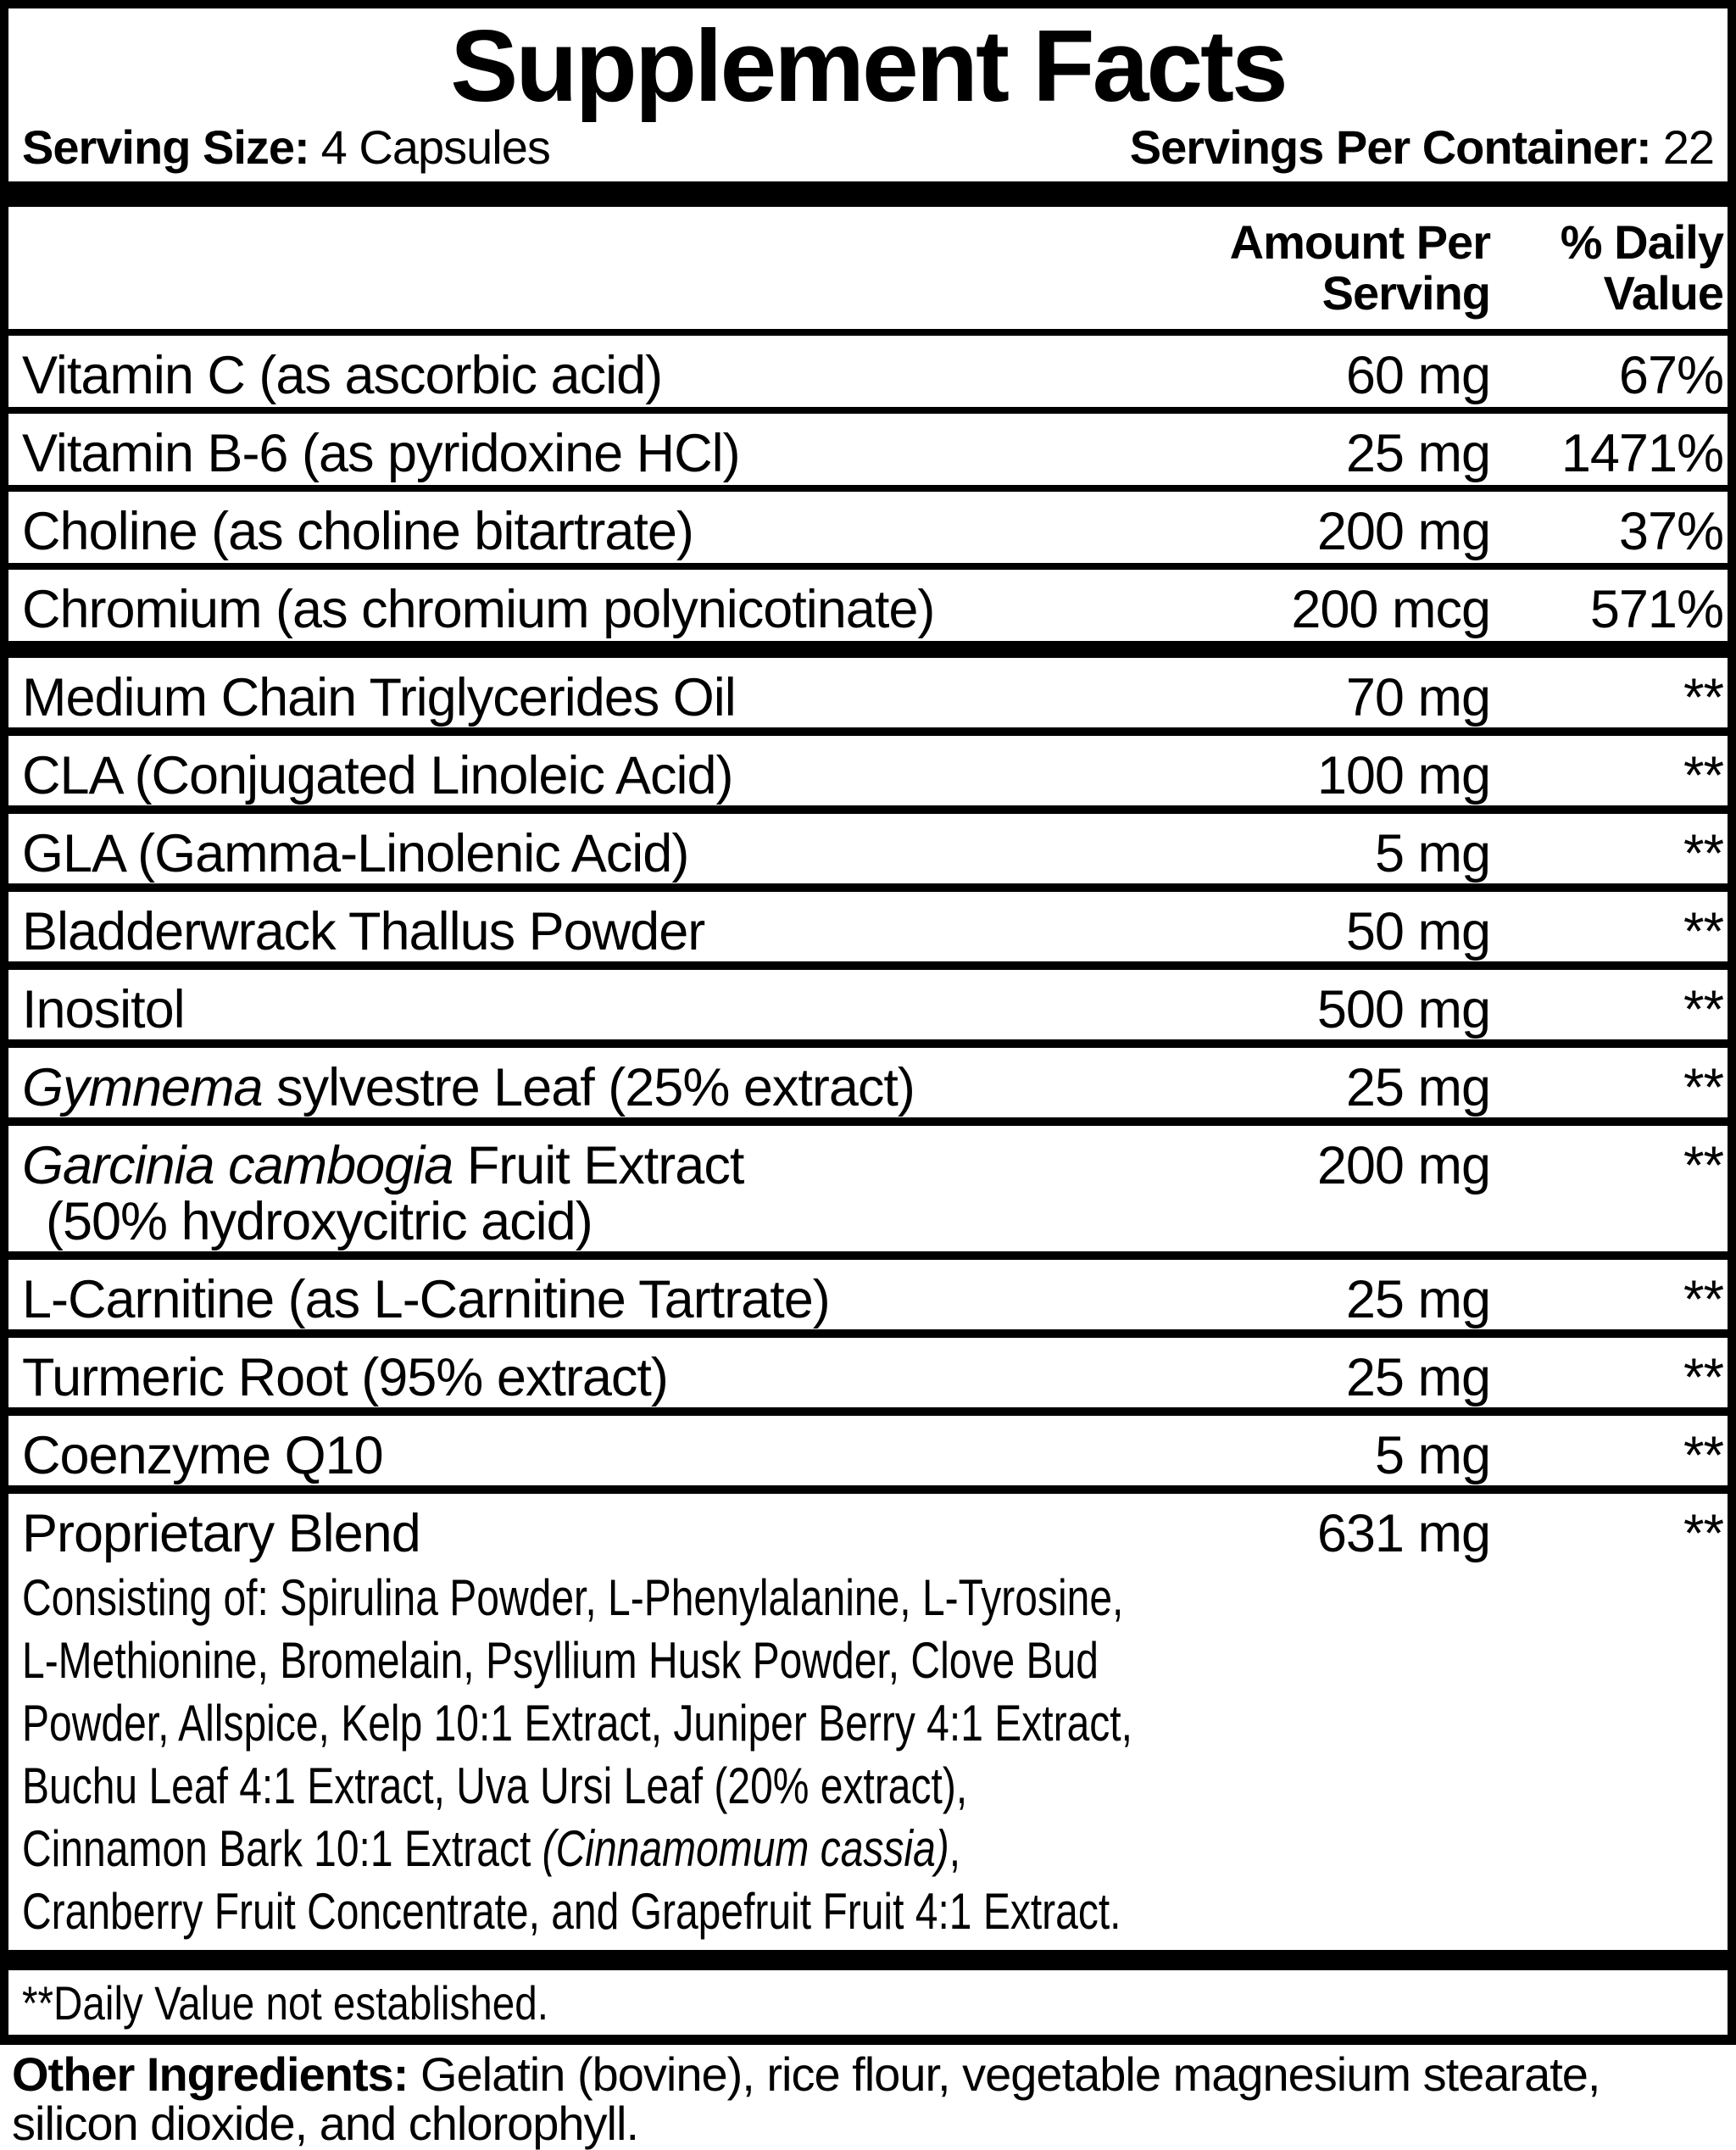 The height and width of the screenshot is (2150, 1736). I want to click on ingredient-name: Inositol, so click(613, 1010).